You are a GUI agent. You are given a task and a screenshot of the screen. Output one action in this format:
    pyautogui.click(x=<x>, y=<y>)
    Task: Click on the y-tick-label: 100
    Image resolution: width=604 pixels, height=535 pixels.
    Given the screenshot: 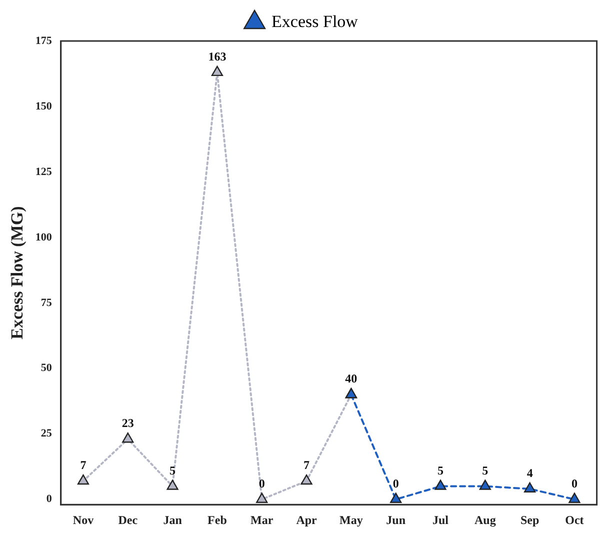 What is the action you would take?
    pyautogui.click(x=43, y=237)
    